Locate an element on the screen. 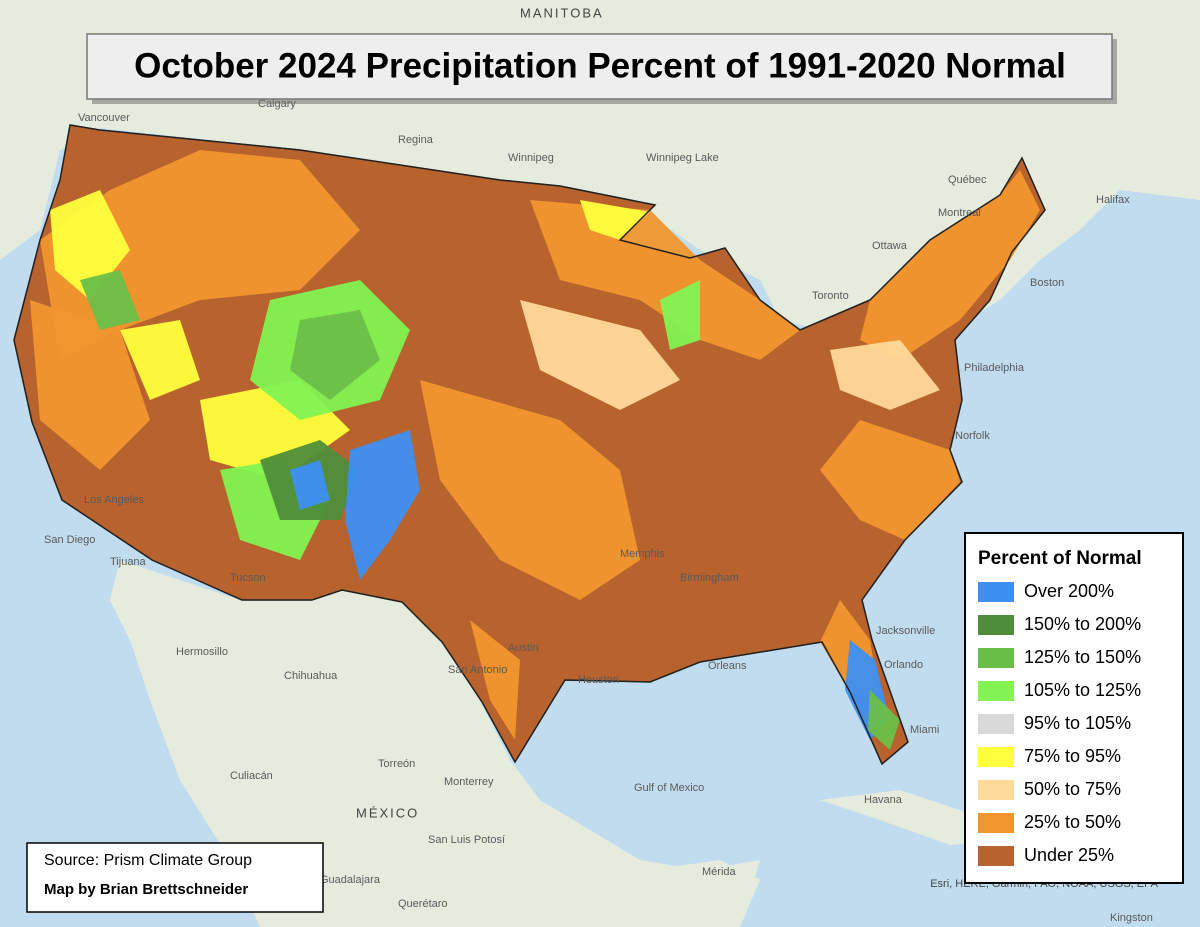 The height and width of the screenshot is (927, 1200). yucatan is located at coordinates (705, 893).